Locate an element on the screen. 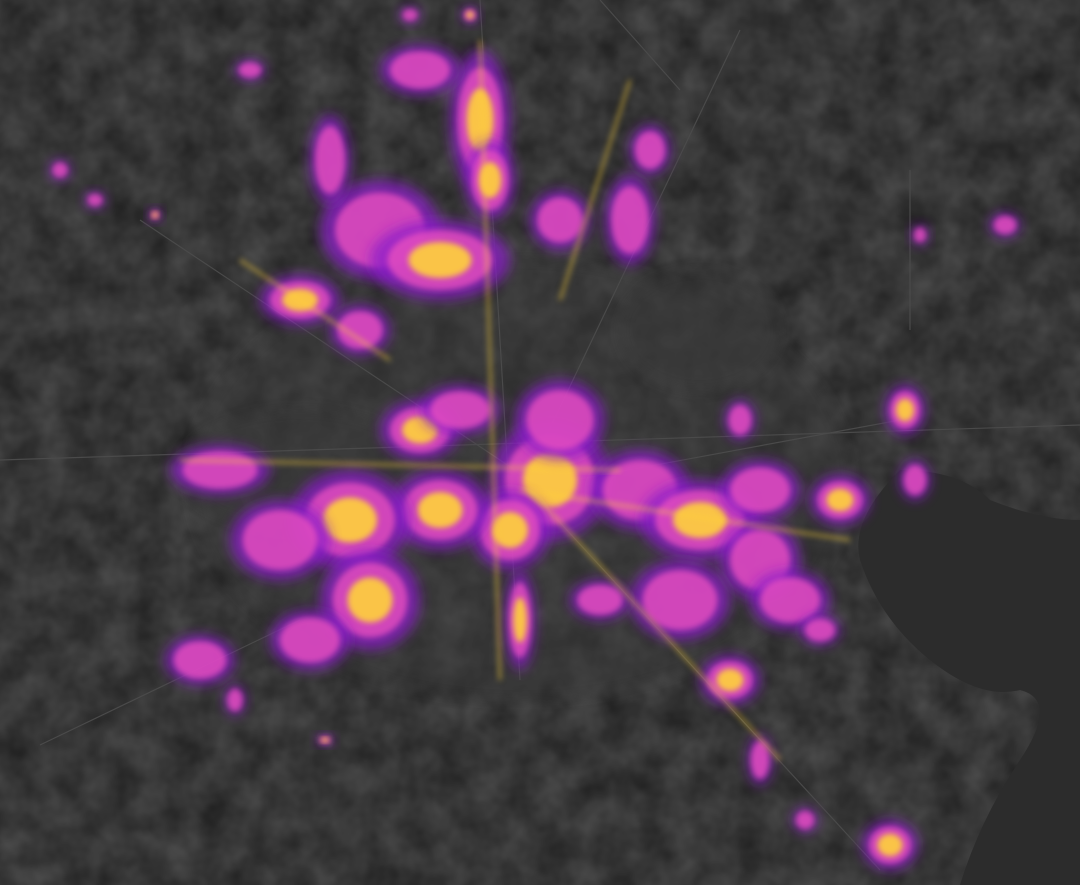  urban-footprint is located at coordinates (700, 330).